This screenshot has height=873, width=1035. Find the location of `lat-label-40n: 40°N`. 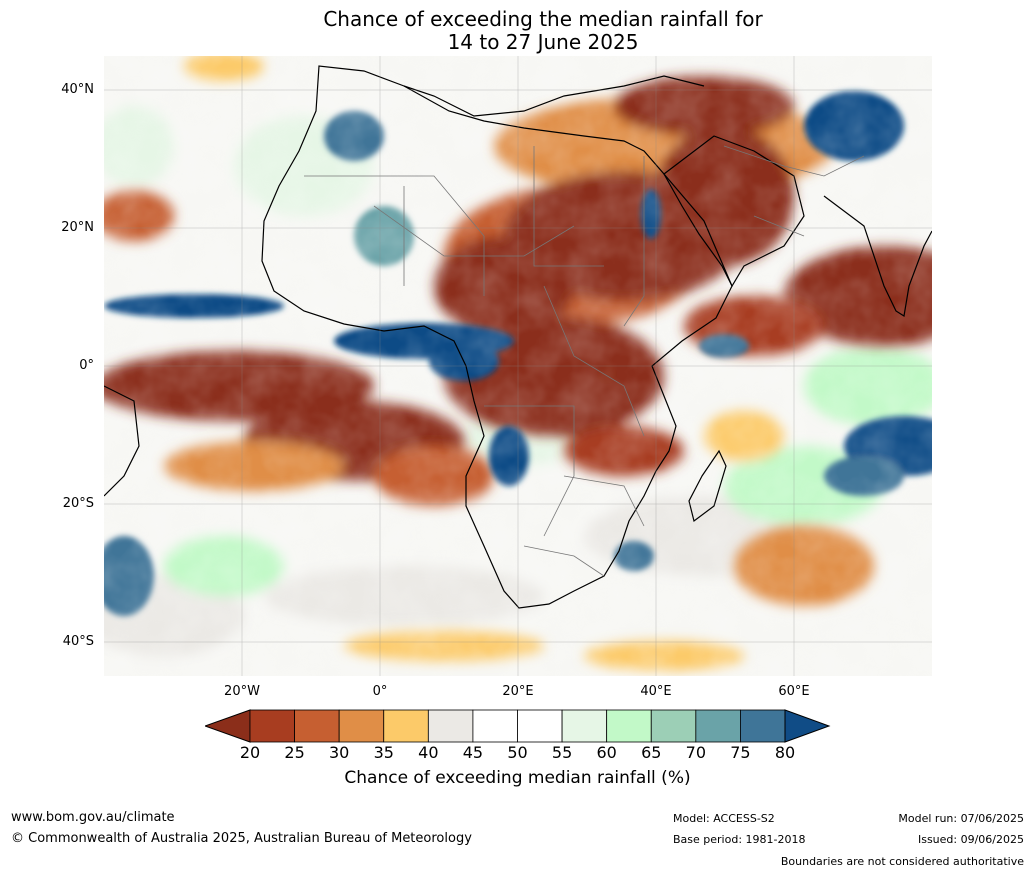

lat-label-40n: 40°N is located at coordinates (77, 89).